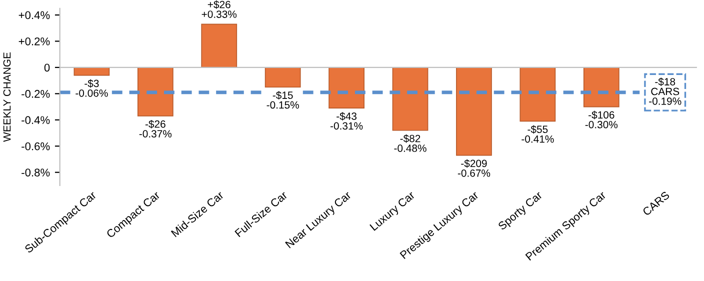 The height and width of the screenshot is (281, 704). Describe the element at coordinates (36, 94) in the screenshot. I see `y-tick-label: -0.2%` at that location.